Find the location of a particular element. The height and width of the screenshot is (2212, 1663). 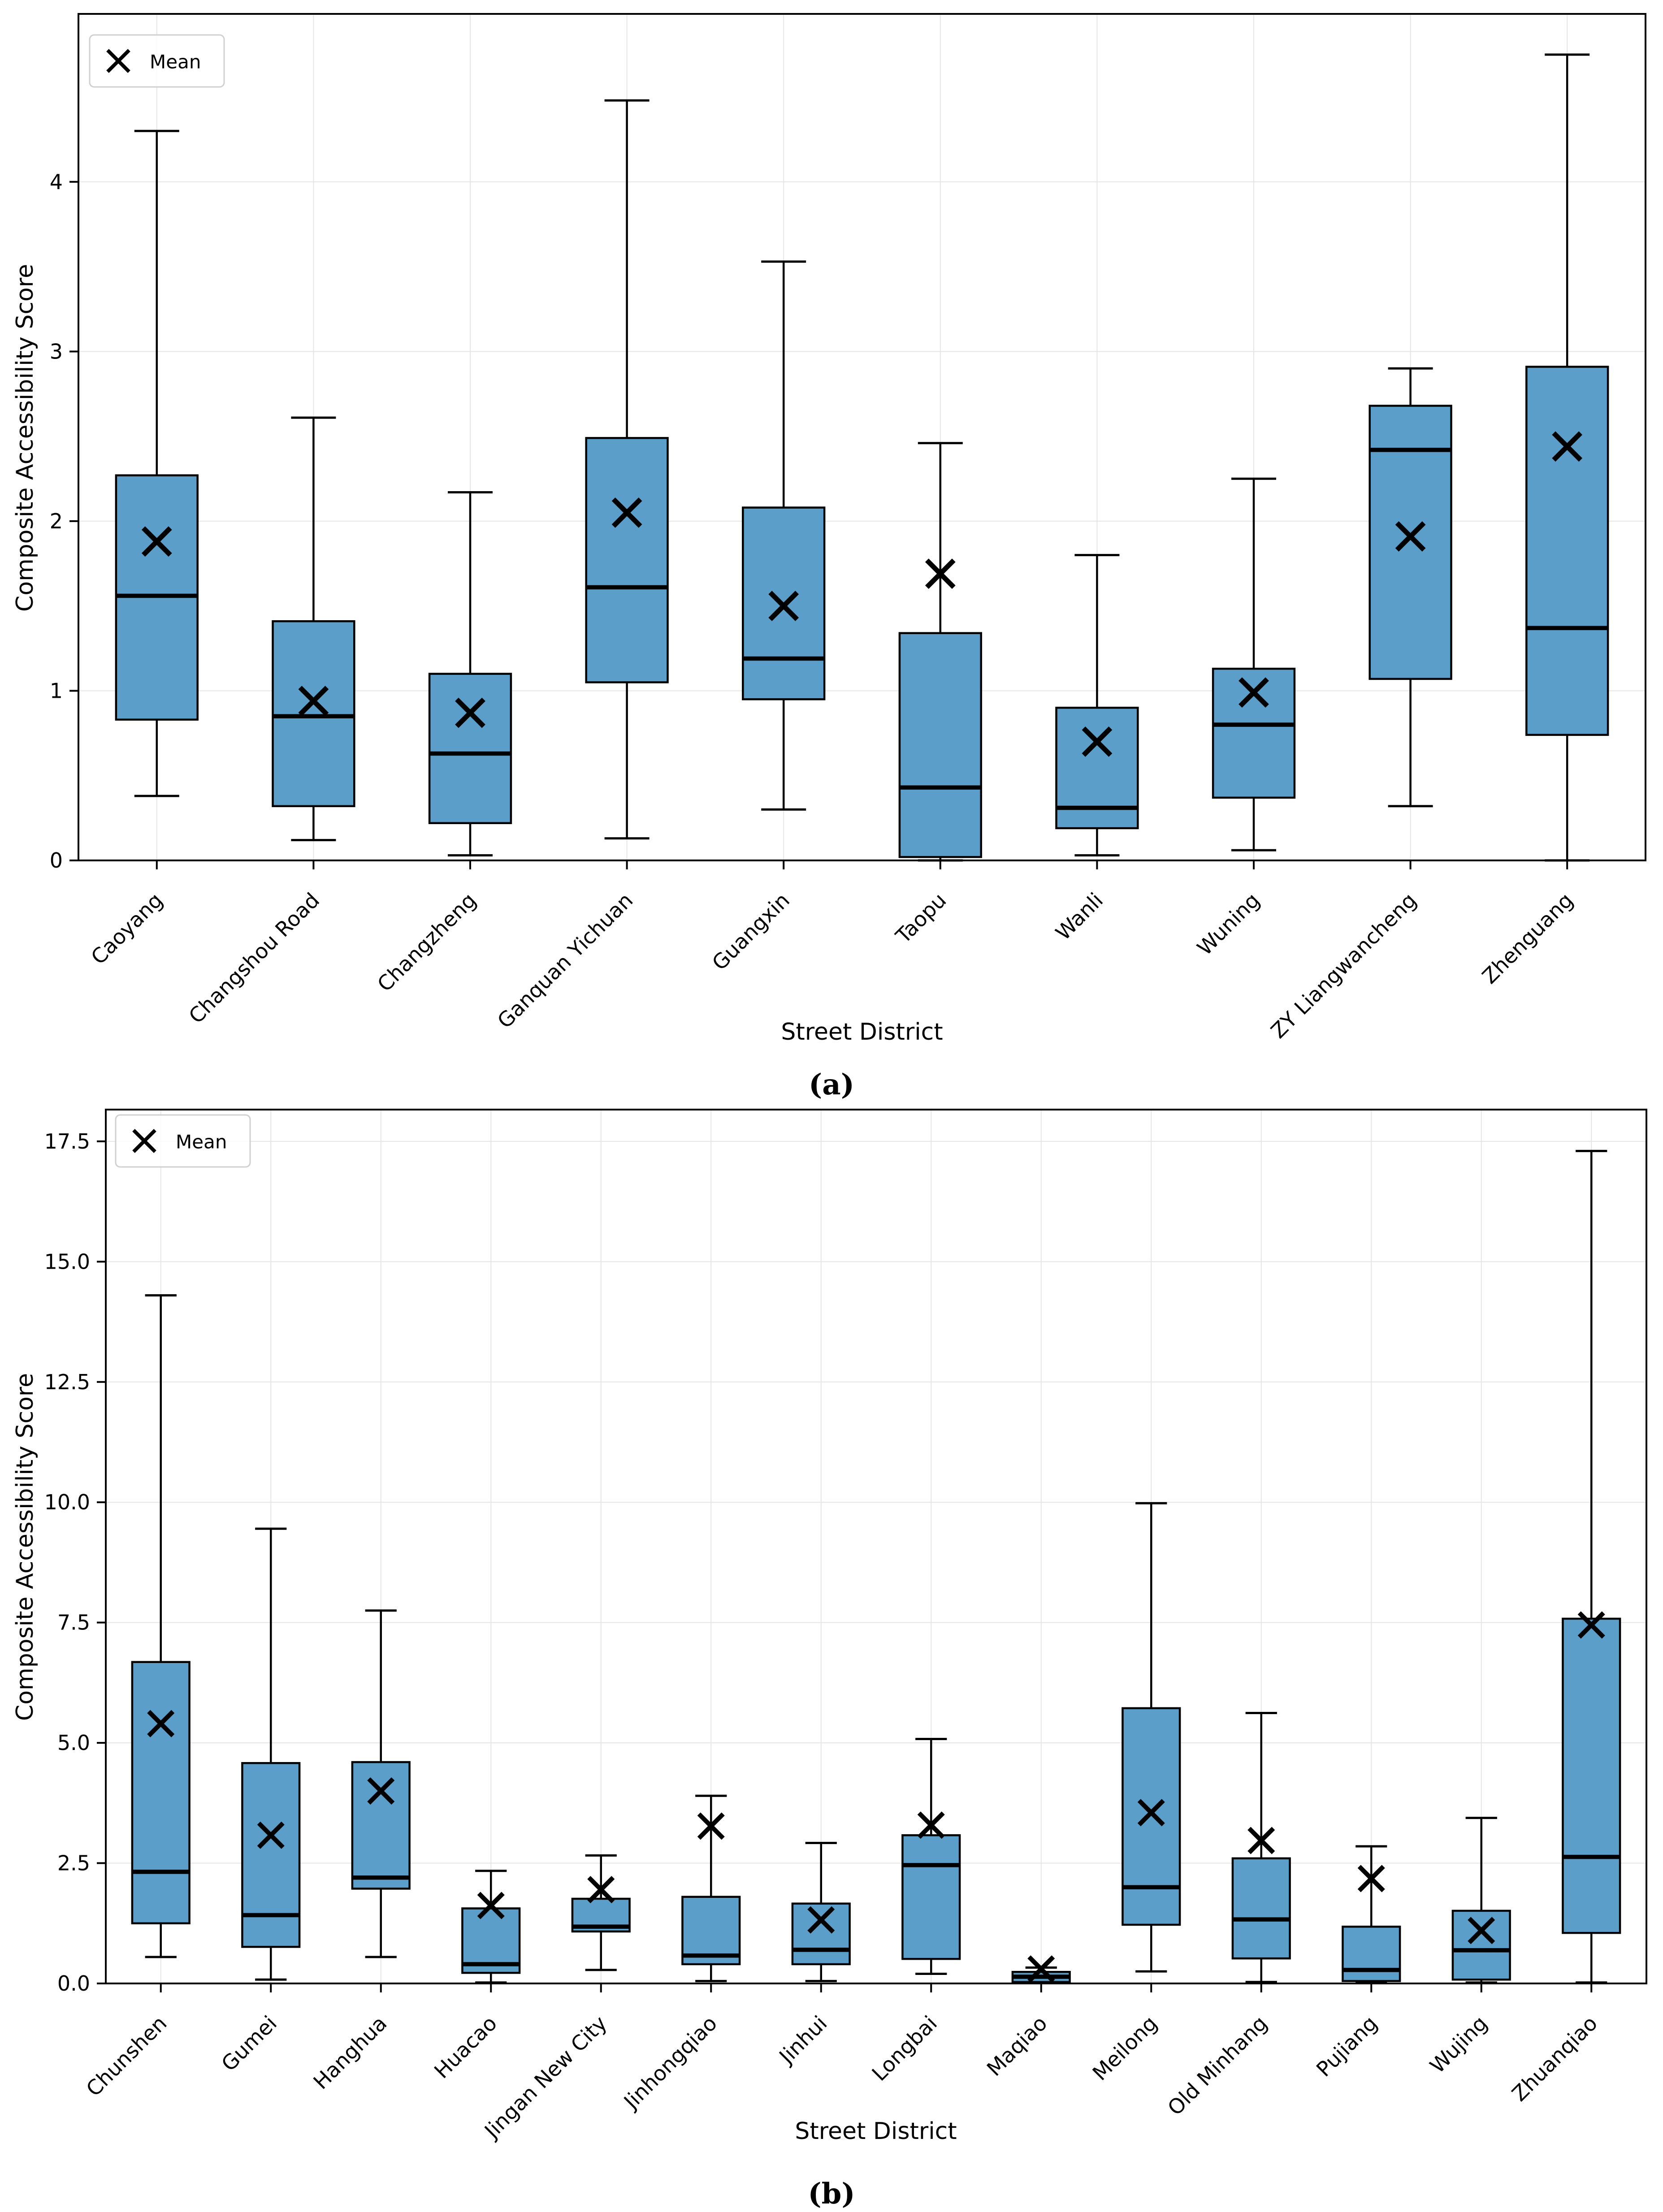

y-tick-label: 3 is located at coordinates (57, 351).